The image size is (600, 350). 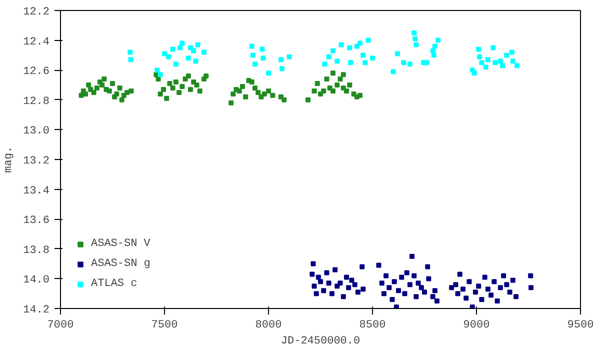 I want to click on y-tick-label: 13.0, so click(x=36, y=132).